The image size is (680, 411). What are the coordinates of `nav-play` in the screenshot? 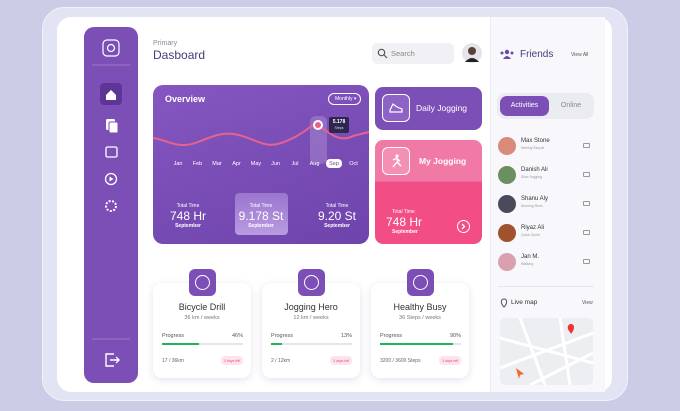 It's located at (111, 179).